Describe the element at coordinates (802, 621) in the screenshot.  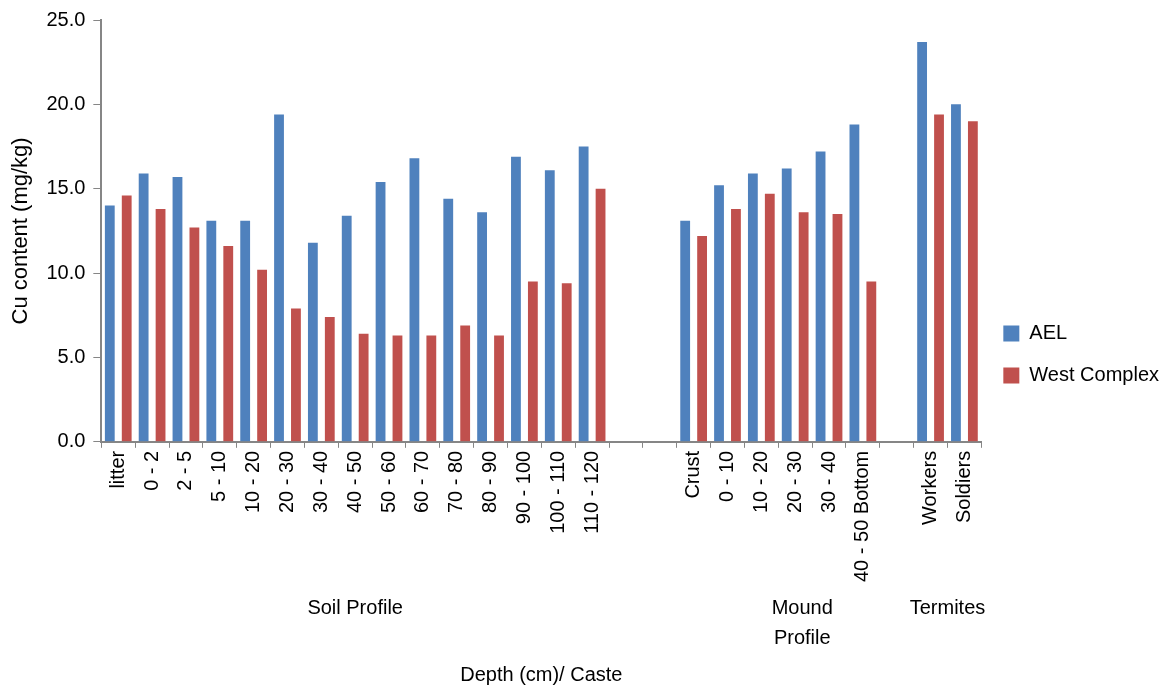
I see `text: Mound Profile` at that location.